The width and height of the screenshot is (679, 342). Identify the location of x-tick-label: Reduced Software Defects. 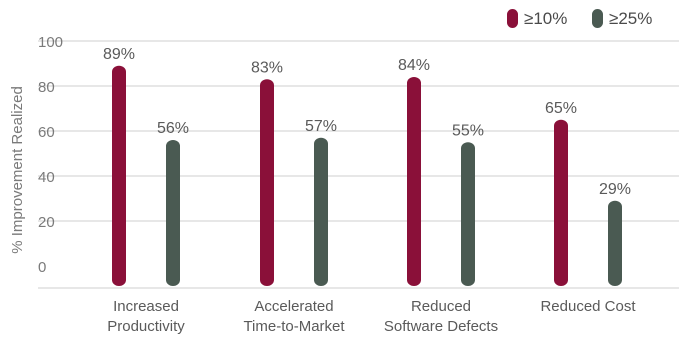
(441, 316).